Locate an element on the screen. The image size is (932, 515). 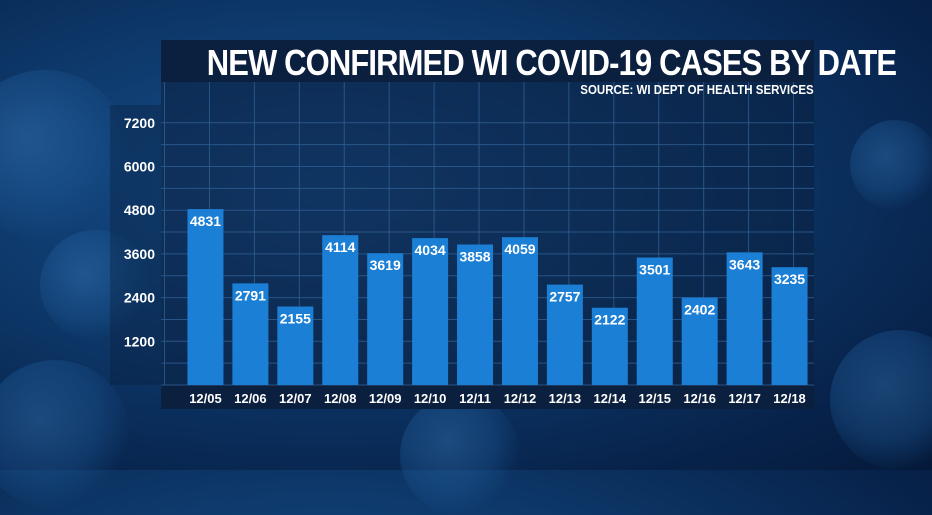
data-label: 3501 is located at coordinates (654, 270).